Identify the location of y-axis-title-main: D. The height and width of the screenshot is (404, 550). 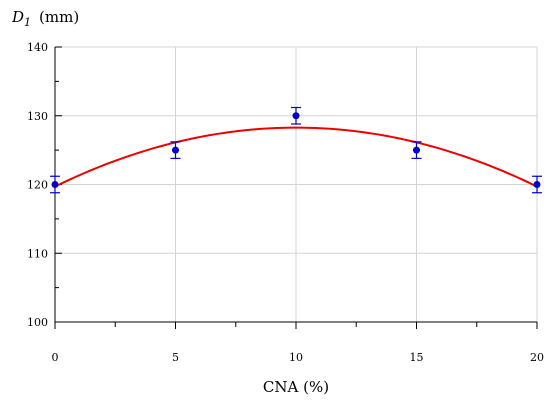
(17, 17).